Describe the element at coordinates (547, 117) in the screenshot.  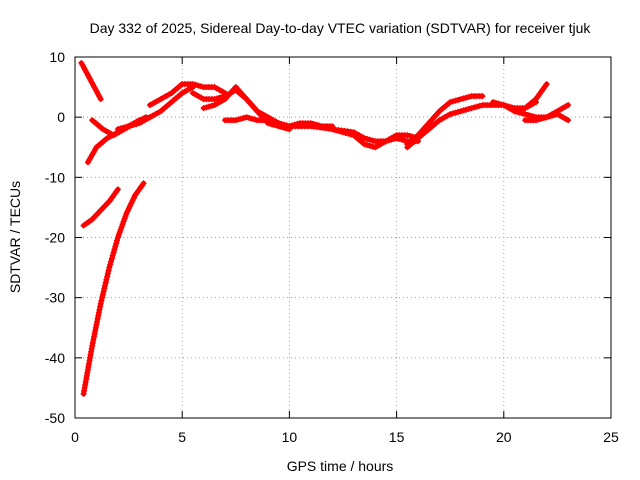
I see `series-track-q` at that location.